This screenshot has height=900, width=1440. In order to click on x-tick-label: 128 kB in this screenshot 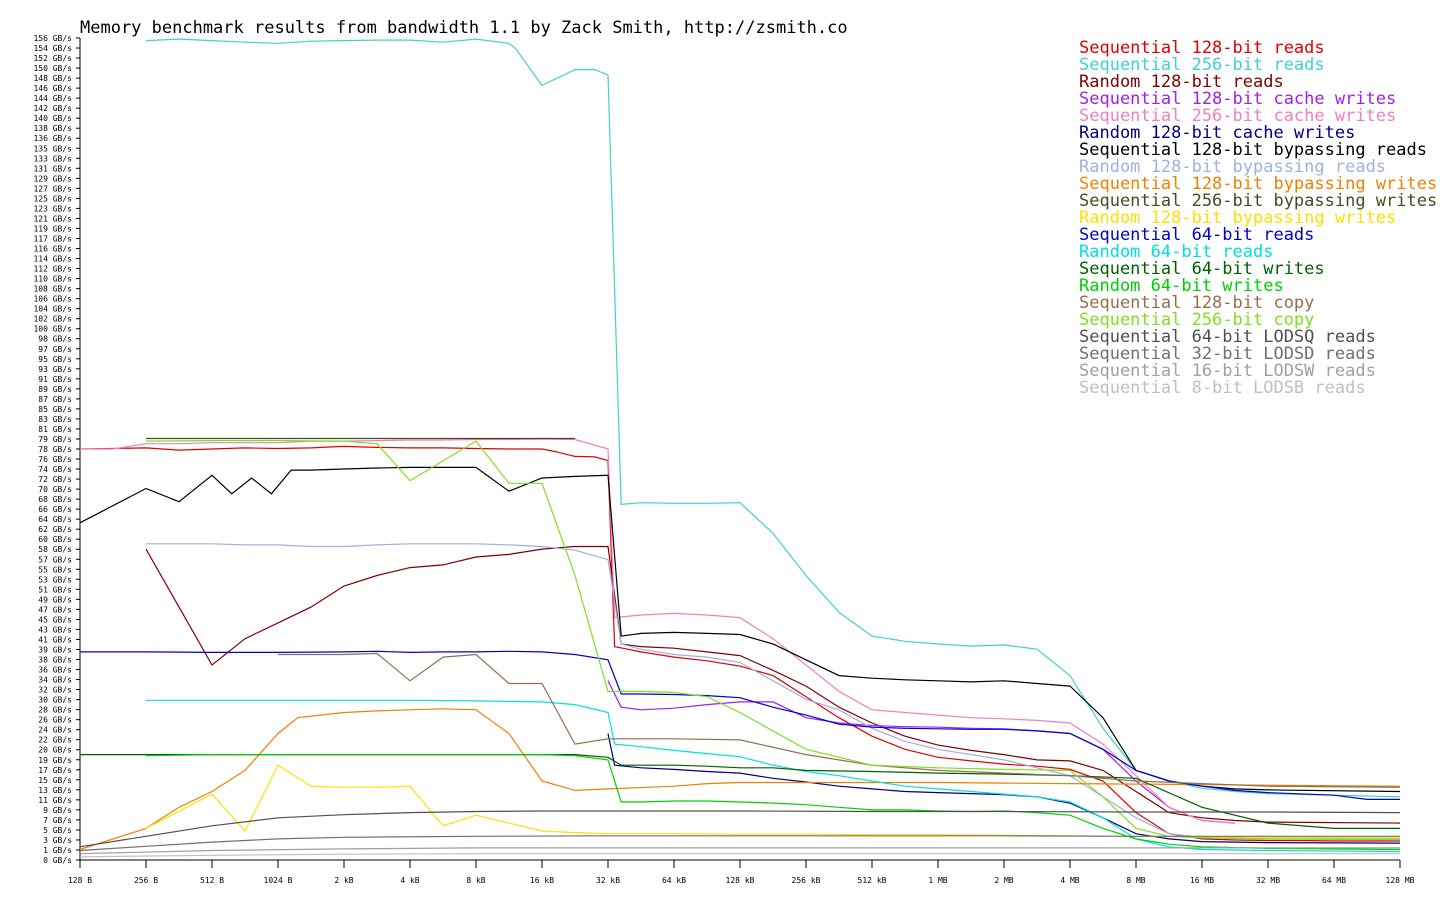, I will do `click(740, 880)`.